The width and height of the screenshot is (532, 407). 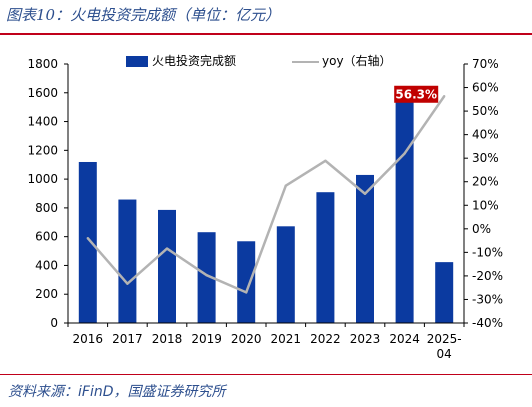 What do you see at coordinates (54, 323) in the screenshot?
I see `left-tick-label: 0` at bounding box center [54, 323].